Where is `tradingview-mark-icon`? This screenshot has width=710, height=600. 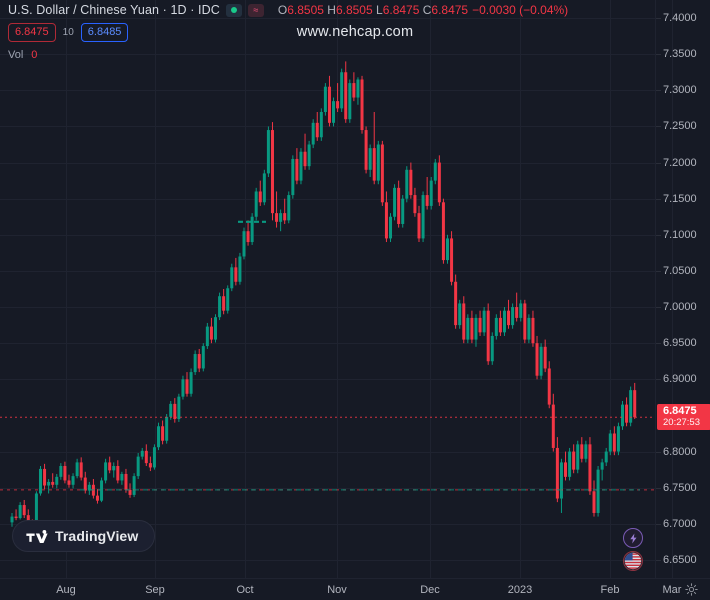
tradingview-mark-icon is located at coordinates (37, 536).